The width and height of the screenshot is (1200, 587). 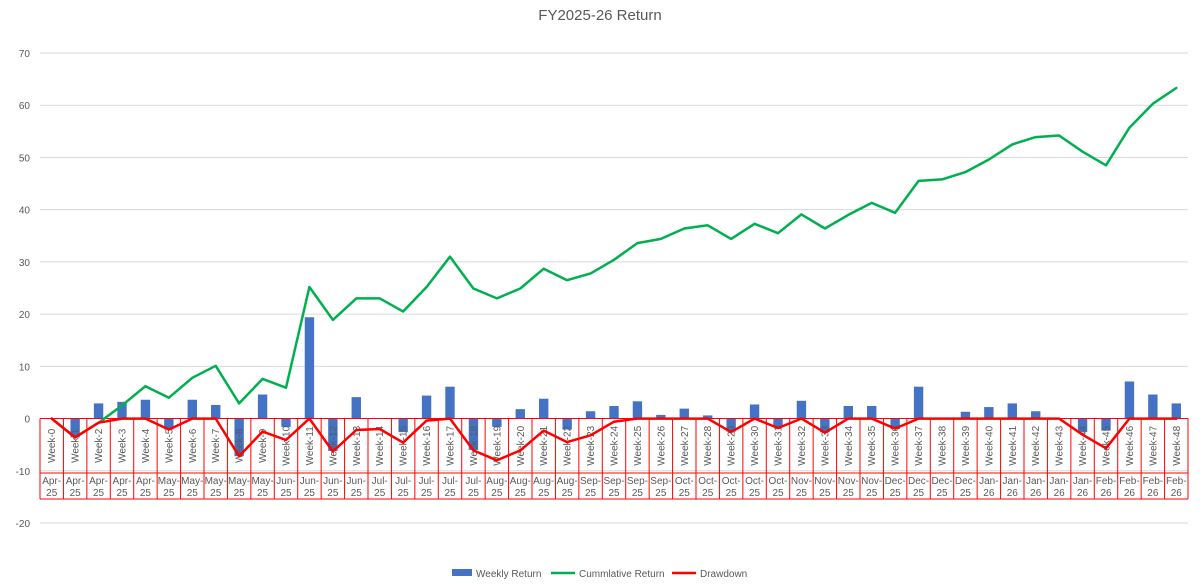 I want to click on x-tick-label: Week-10, so click(x=287, y=445).